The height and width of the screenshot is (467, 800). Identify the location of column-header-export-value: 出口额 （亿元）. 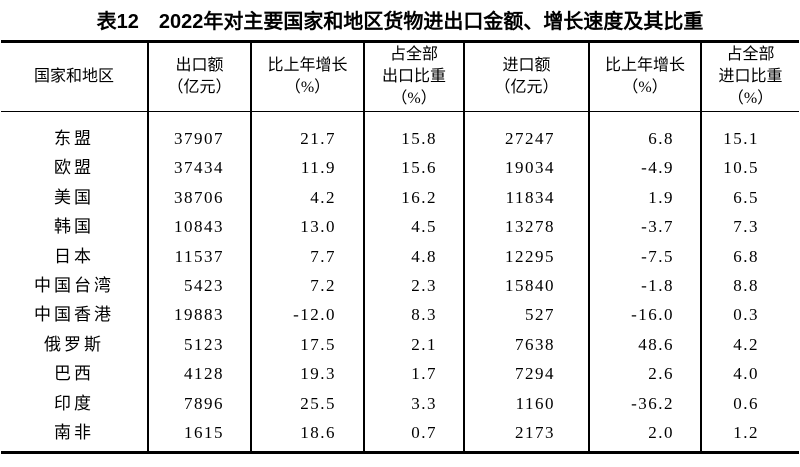
(200, 76).